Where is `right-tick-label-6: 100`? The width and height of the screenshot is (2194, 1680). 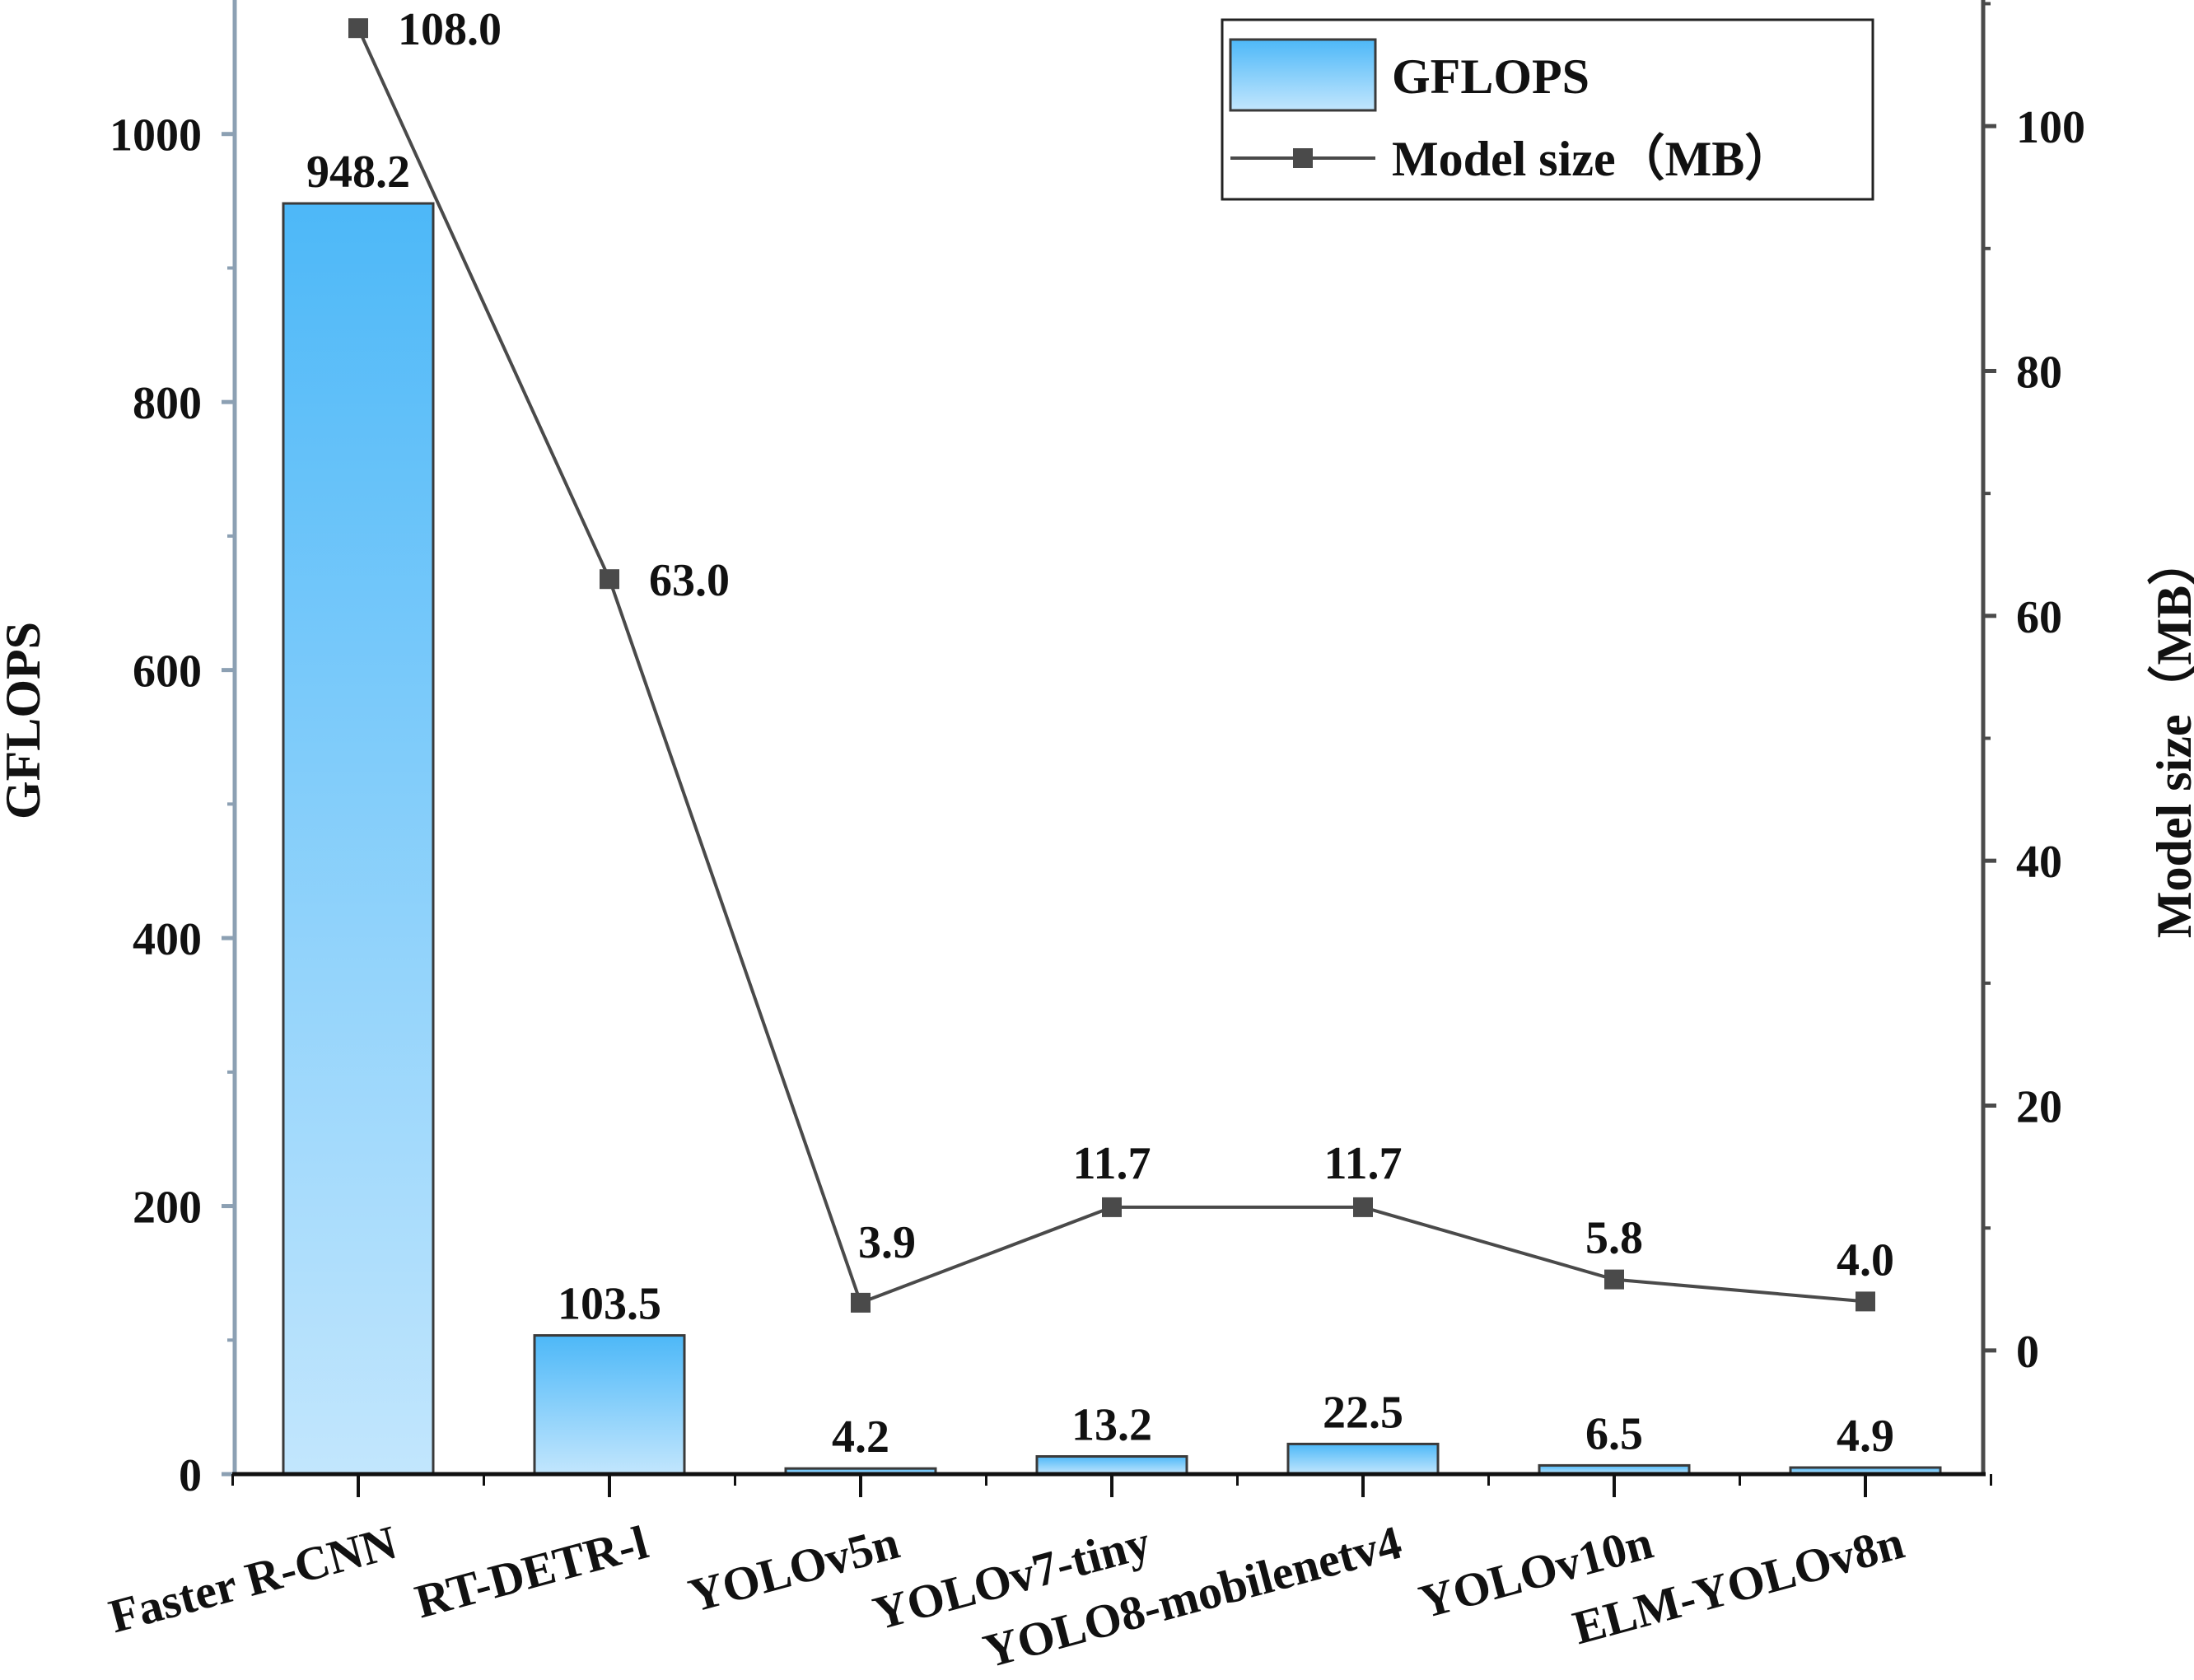
right-tick-label-6: 100 is located at coordinates (2050, 127).